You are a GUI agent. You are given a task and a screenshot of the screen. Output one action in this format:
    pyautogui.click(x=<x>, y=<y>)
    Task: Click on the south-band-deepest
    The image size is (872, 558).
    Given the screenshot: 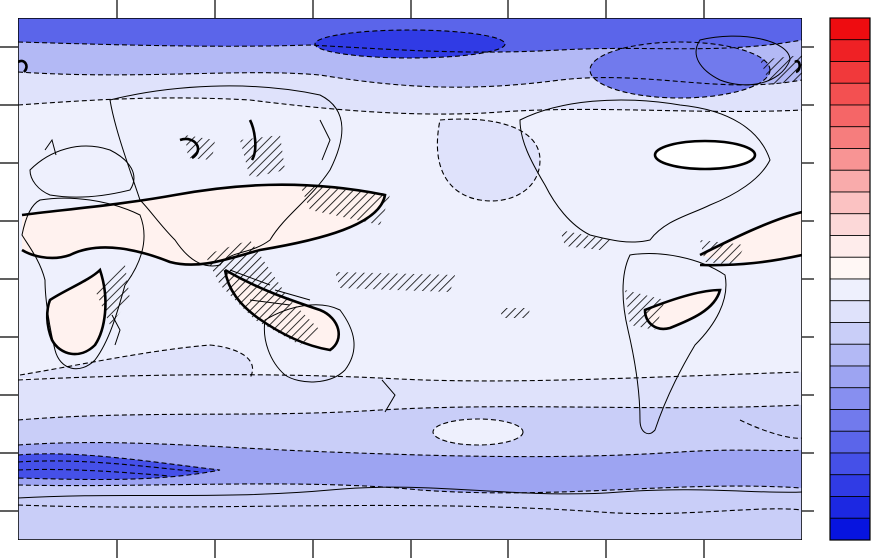 What is the action you would take?
    pyautogui.click(x=119, y=466)
    